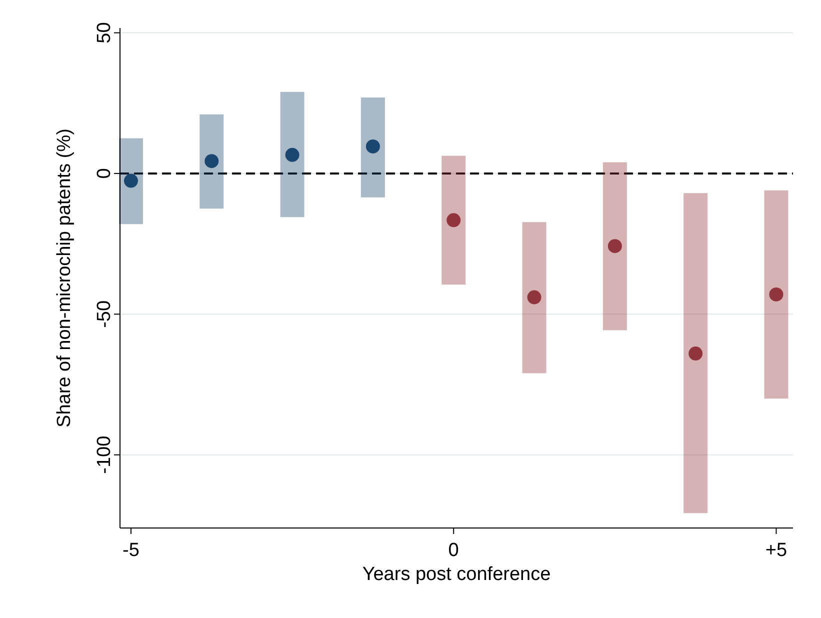 This screenshot has width=821, height=618. Describe the element at coordinates (64, 278) in the screenshot. I see `y-axis-title: Share of non-microchip patents (%)` at that location.